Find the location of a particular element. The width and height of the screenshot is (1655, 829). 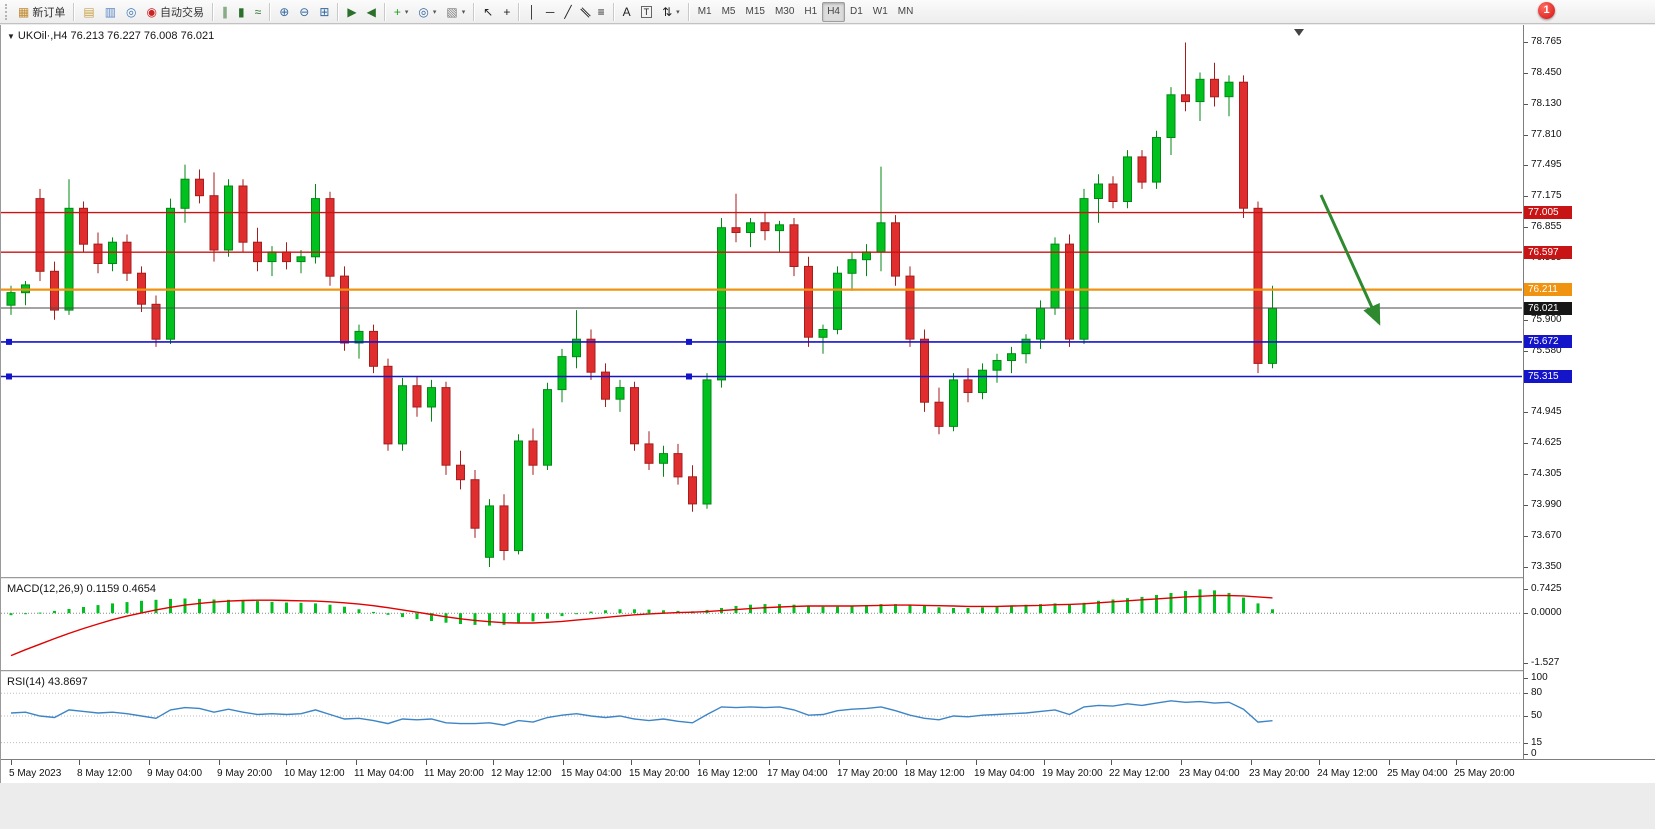

arrows-icon: ⇅ is located at coordinates (667, 11).